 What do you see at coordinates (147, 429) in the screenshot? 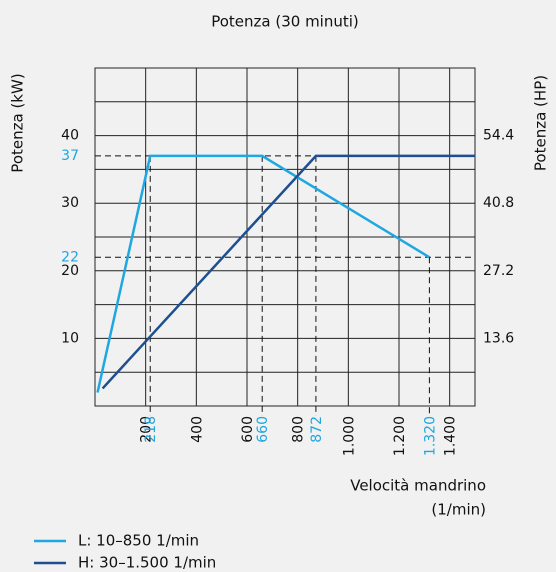
I see `x-tick-label: 200` at bounding box center [147, 429].